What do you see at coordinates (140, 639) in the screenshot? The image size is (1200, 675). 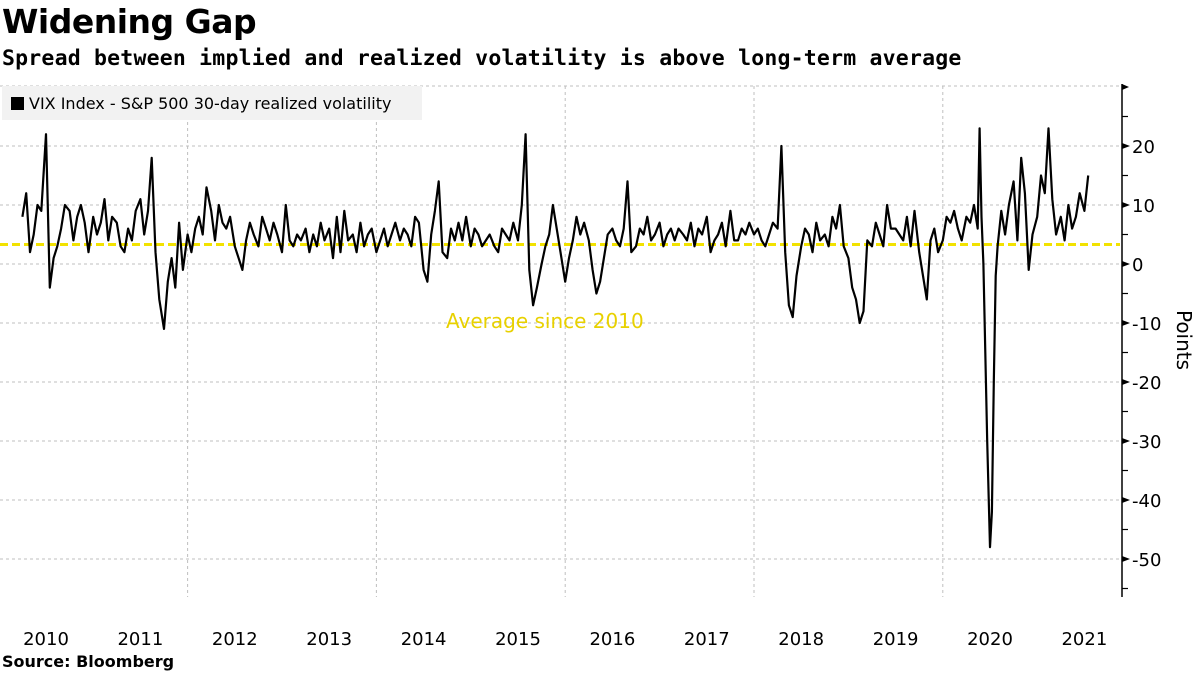 I see `x-tick-label: 2011` at bounding box center [140, 639].